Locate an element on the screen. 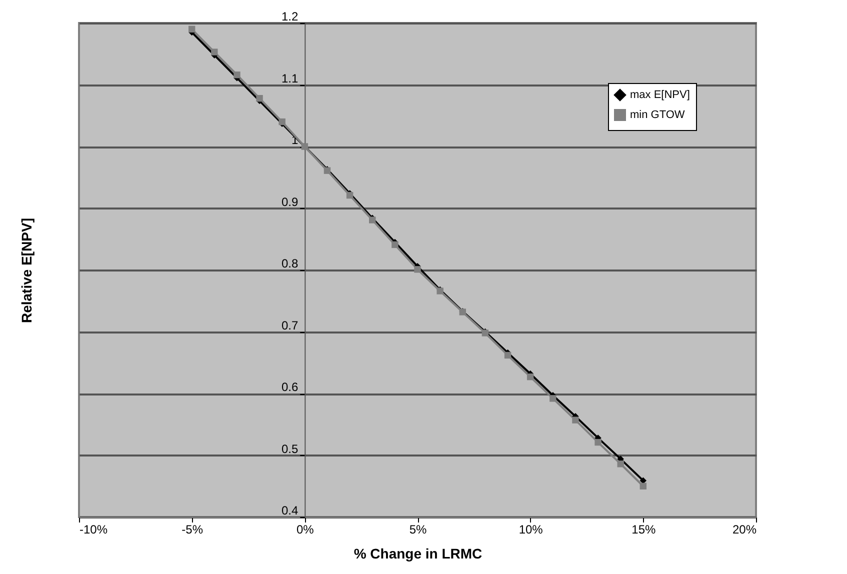 The height and width of the screenshot is (574, 847). y-tick-label: 0.6 is located at coordinates (289, 387).